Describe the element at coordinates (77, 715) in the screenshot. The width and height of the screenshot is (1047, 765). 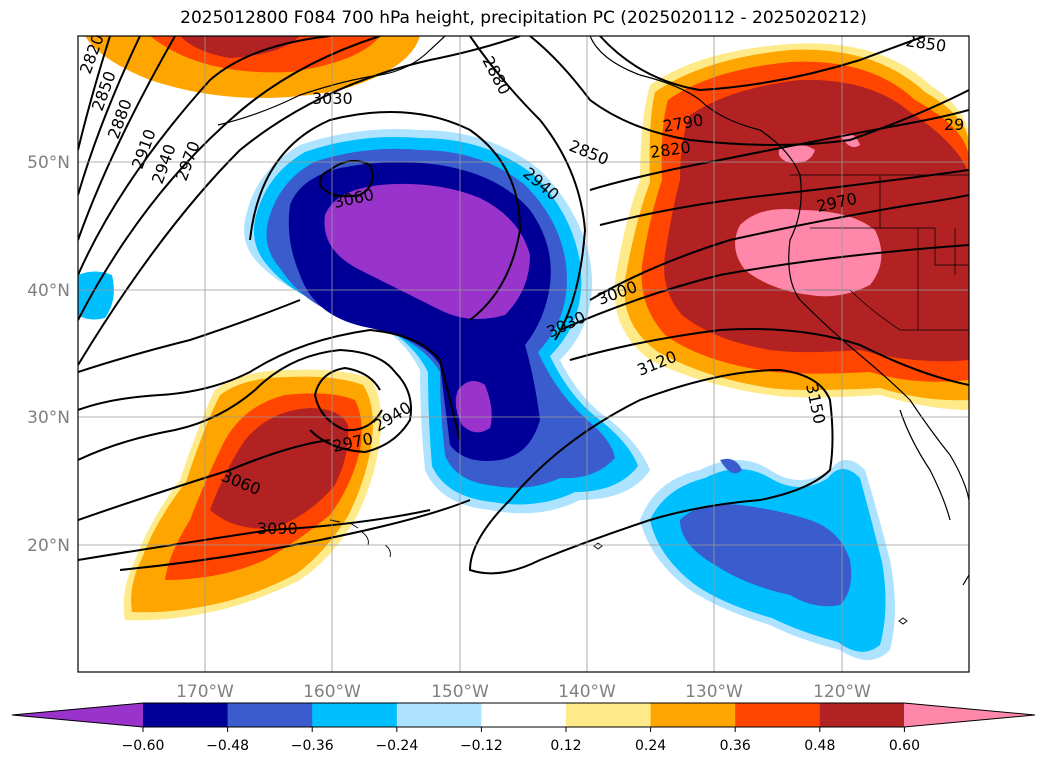
I see `colorbar-extend-low` at that location.